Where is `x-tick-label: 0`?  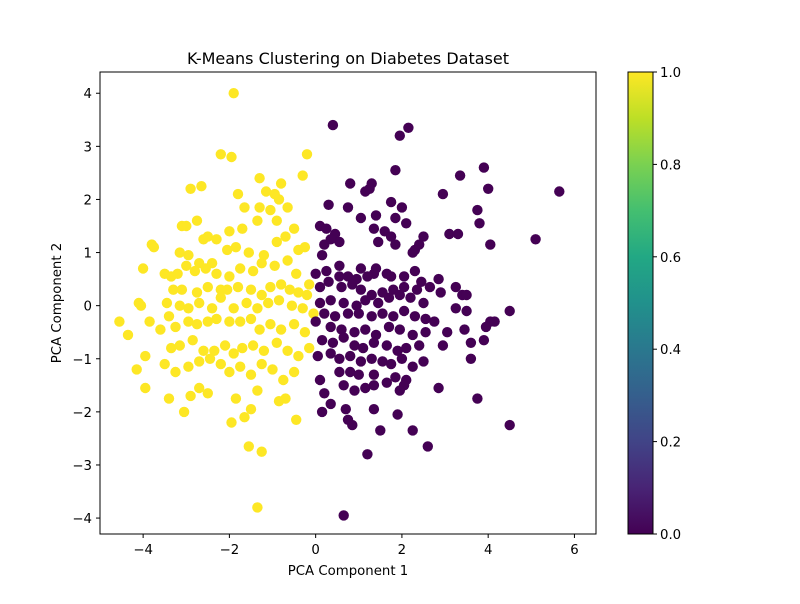 x-tick-label: 0 is located at coordinates (315, 550).